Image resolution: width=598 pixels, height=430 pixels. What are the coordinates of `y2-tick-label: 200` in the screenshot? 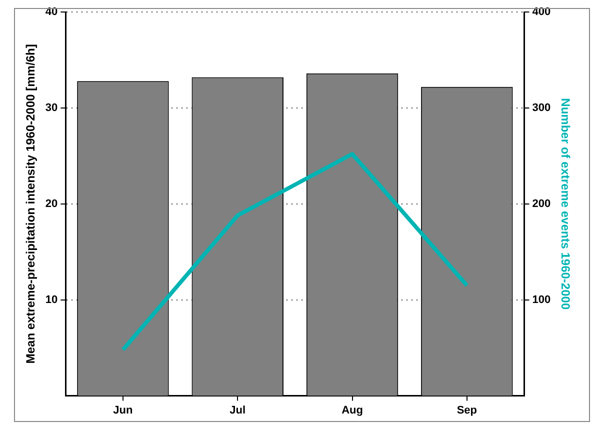 It's located at (541, 204).